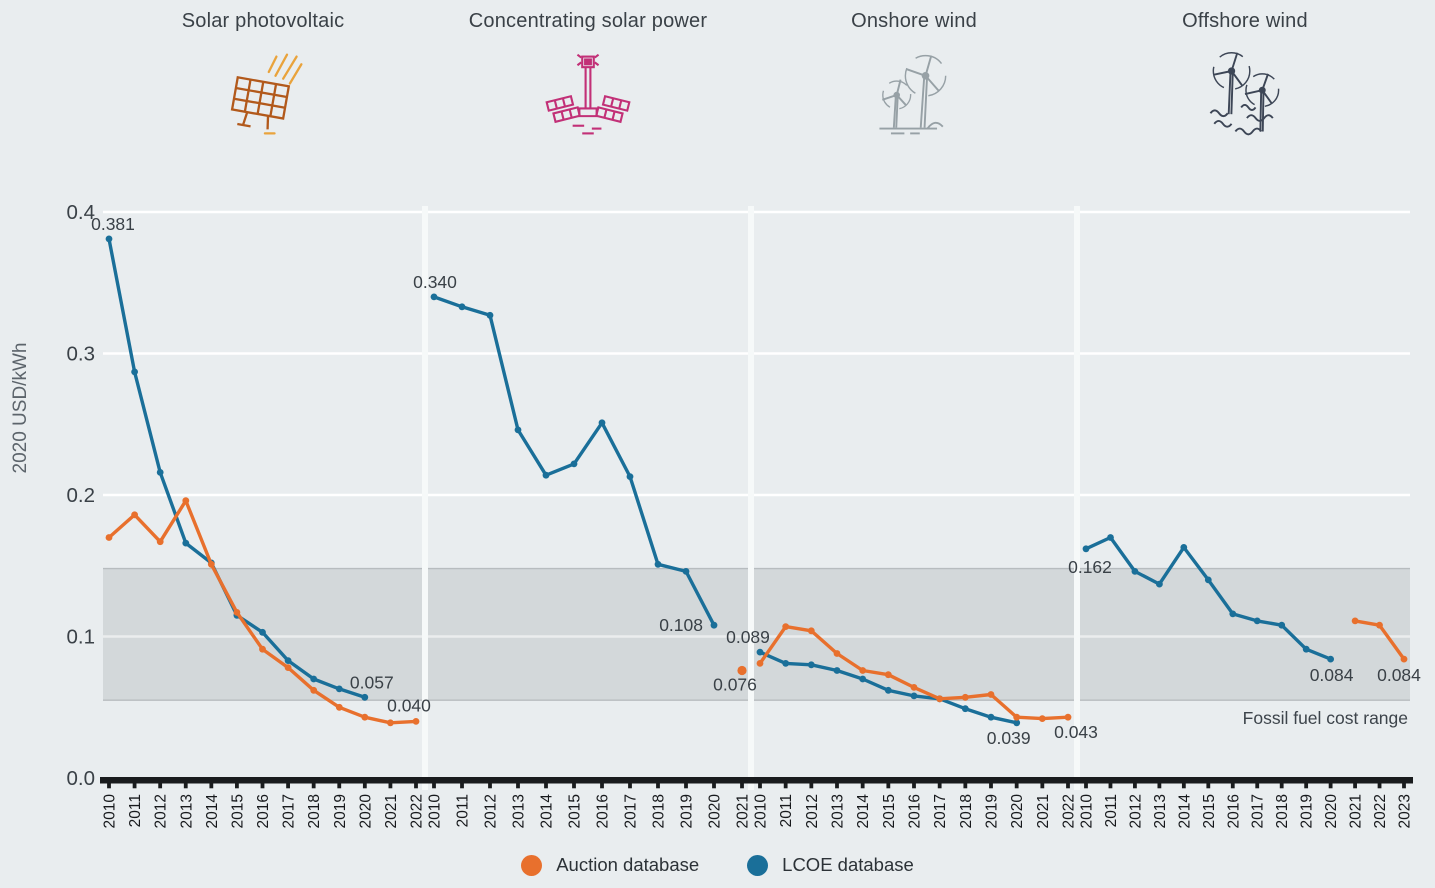  Describe the element at coordinates (588, 21) in the screenshot. I see `panel-title-csp: Concentrating solar power` at that location.